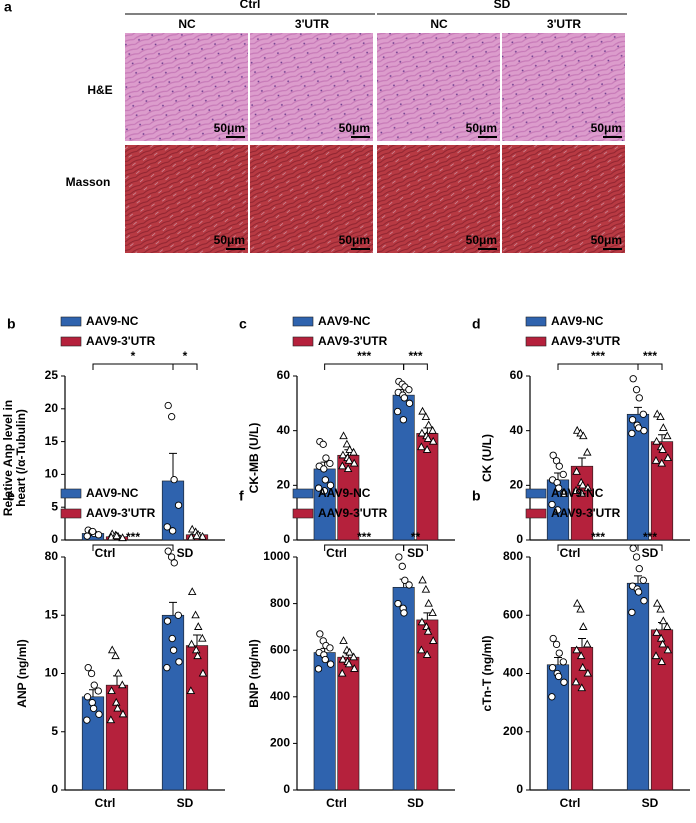 This screenshot has height=823, width=696. What do you see at coordinates (662, 710) in the screenshot?
I see `bar` at bounding box center [662, 710].